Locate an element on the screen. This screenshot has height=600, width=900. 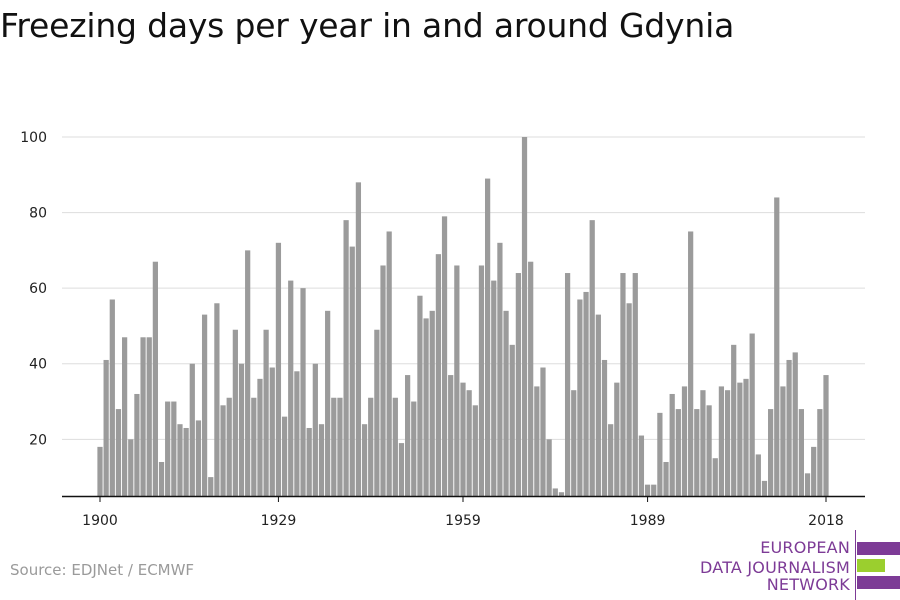
bar-1986 is located at coordinates (629, 399).